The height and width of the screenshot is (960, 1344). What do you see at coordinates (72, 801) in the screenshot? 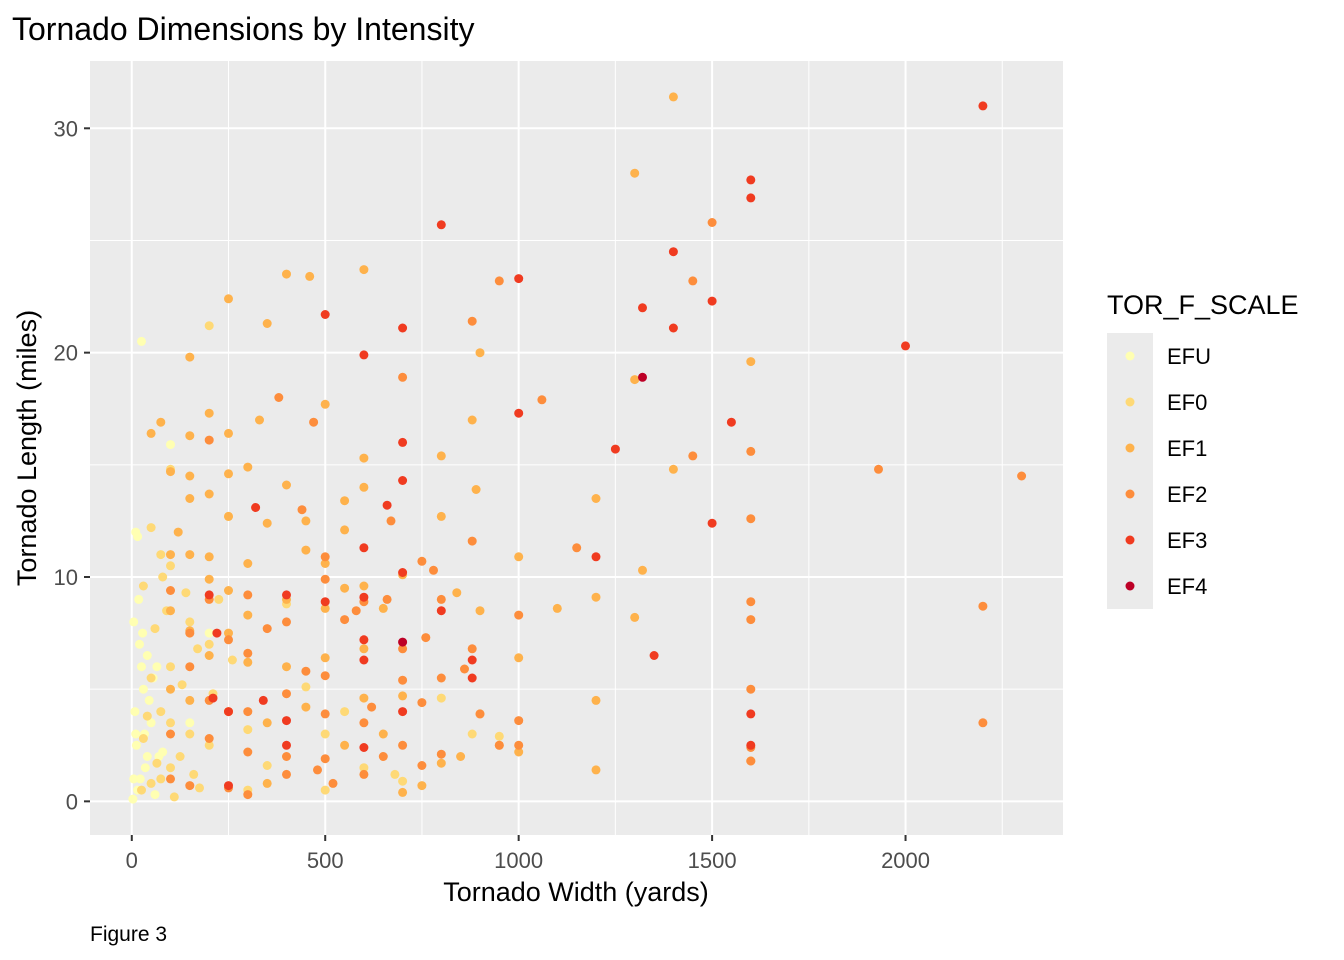
I see `y-tick-label: 0` at bounding box center [72, 801].